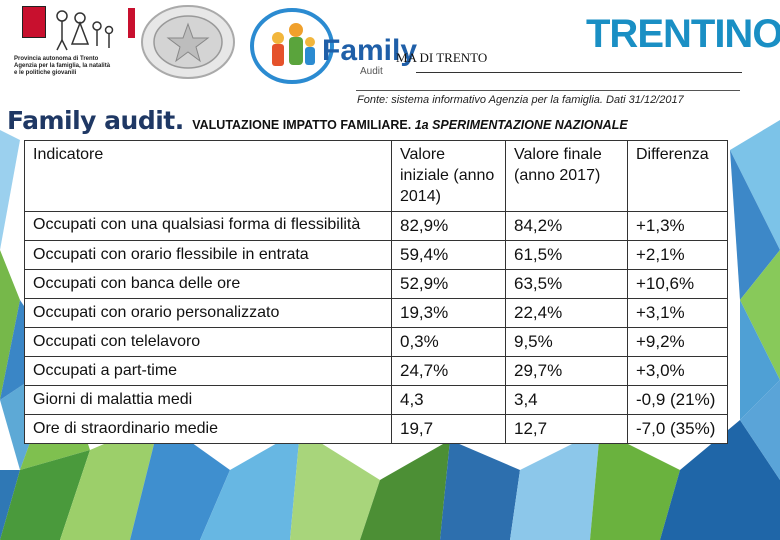 This screenshot has width=780, height=540. I want to click on trentino-logo: TRENTINO, so click(683, 34).